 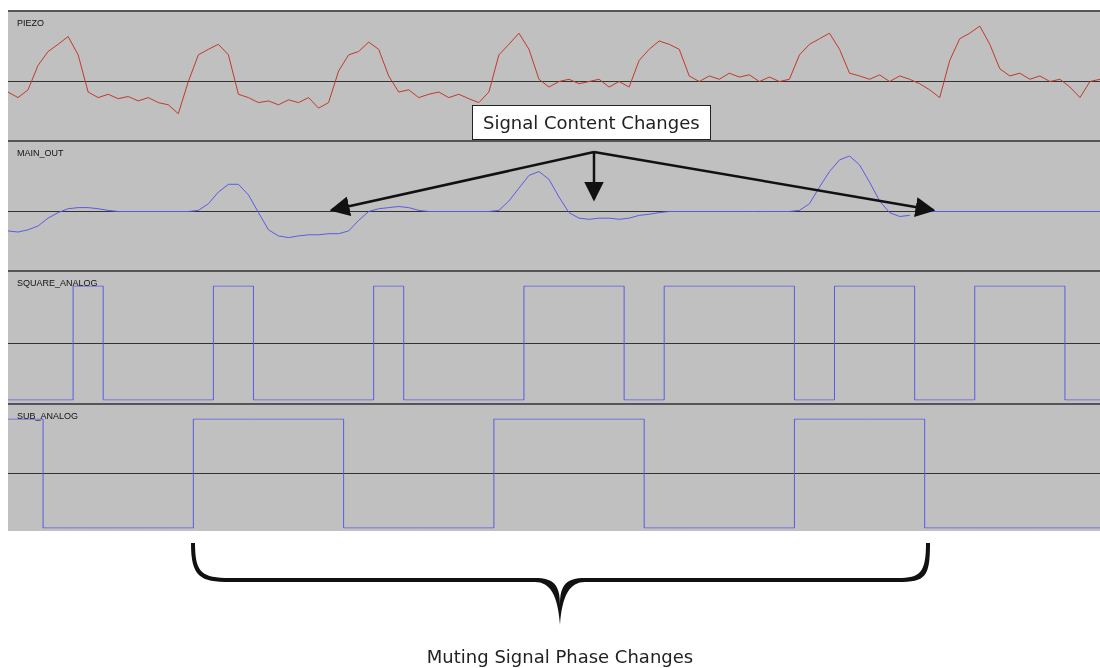 What do you see at coordinates (591, 122) in the screenshot?
I see `annotation: Signal Content Changes` at bounding box center [591, 122].